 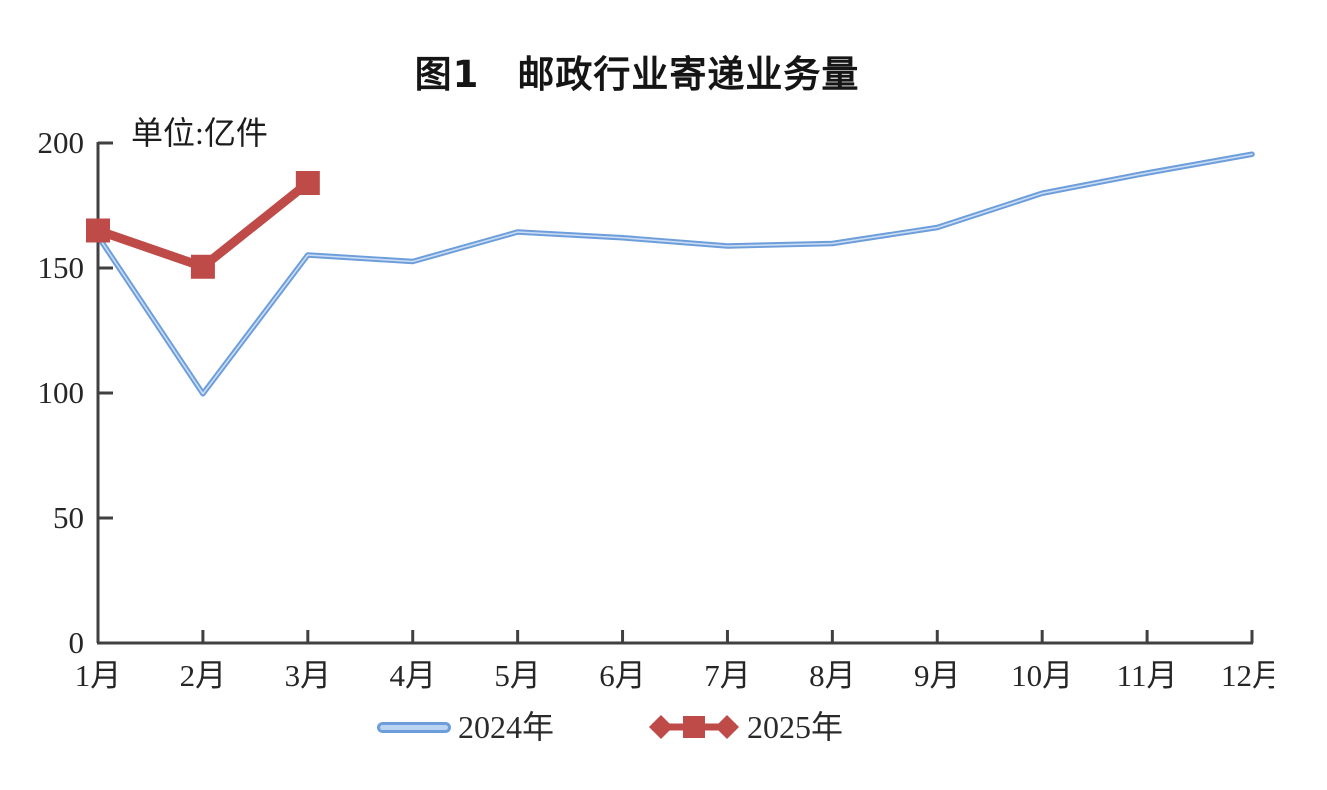 What do you see at coordinates (308, 675) in the screenshot?
I see `x-axis-tick-label: 3月` at bounding box center [308, 675].